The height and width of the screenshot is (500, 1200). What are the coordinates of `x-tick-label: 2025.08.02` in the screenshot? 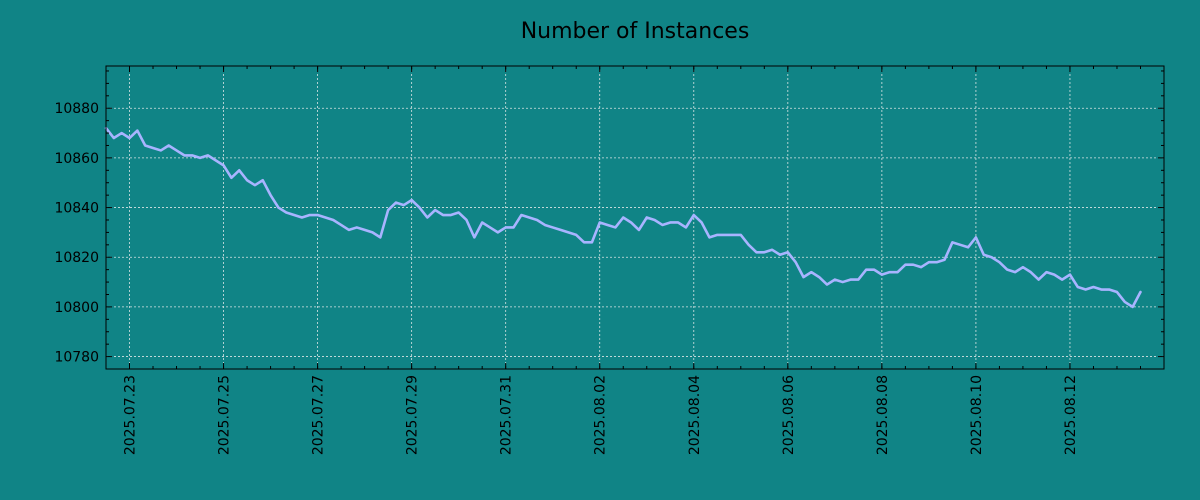 It's located at (601, 415).